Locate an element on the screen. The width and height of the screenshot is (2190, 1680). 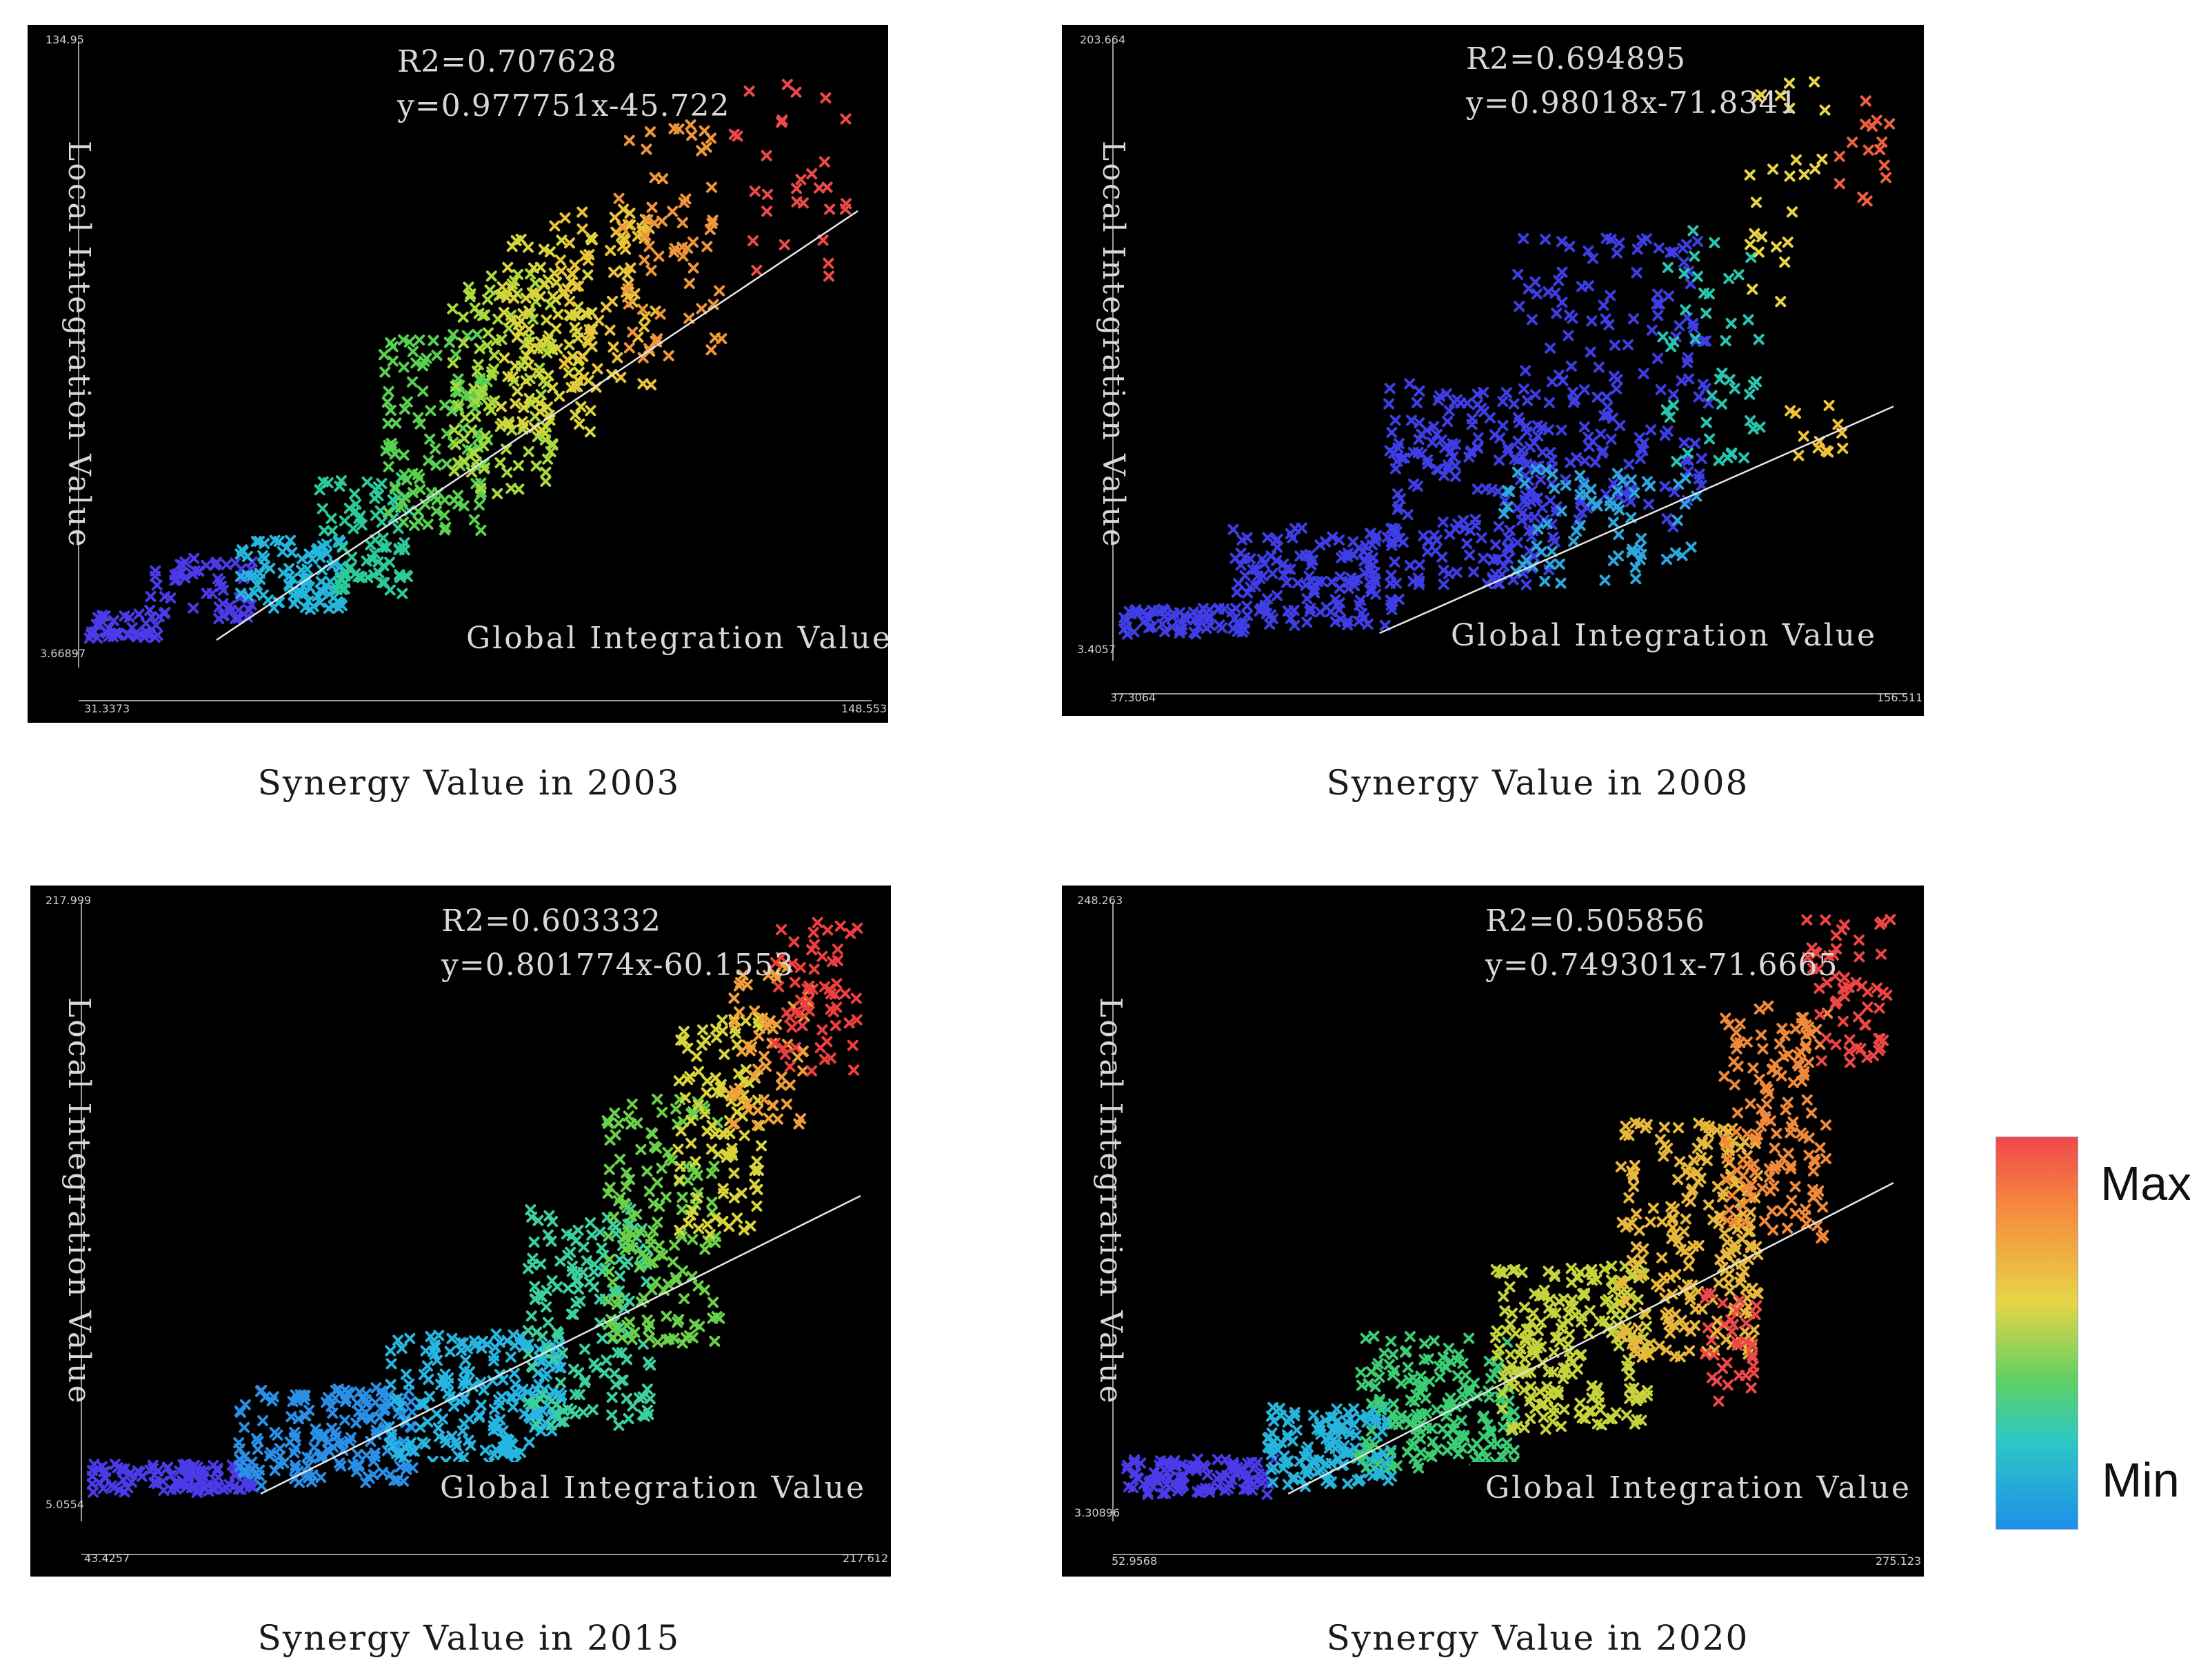
x-max-tick: 156.511 is located at coordinates (1900, 697).